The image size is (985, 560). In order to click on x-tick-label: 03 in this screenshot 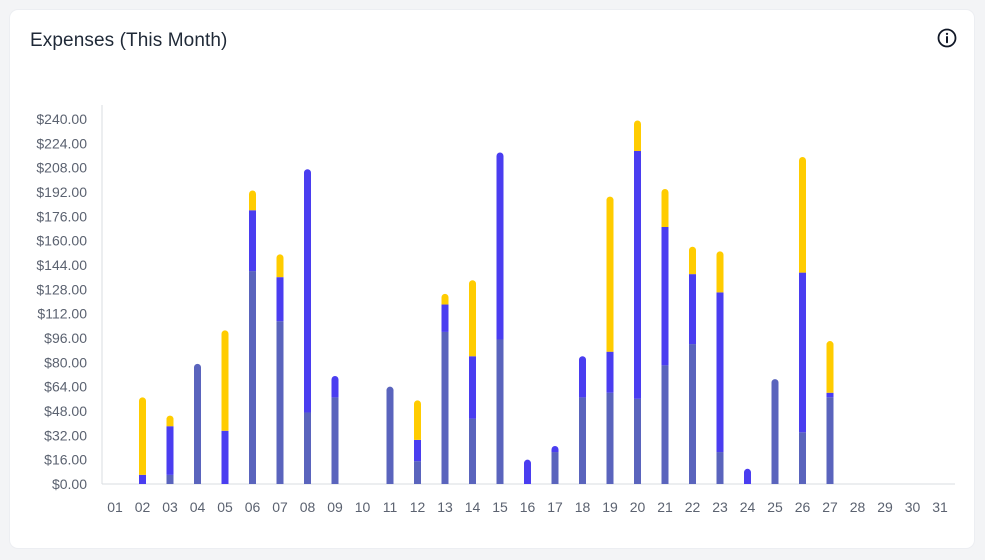, I will do `click(170, 507)`.